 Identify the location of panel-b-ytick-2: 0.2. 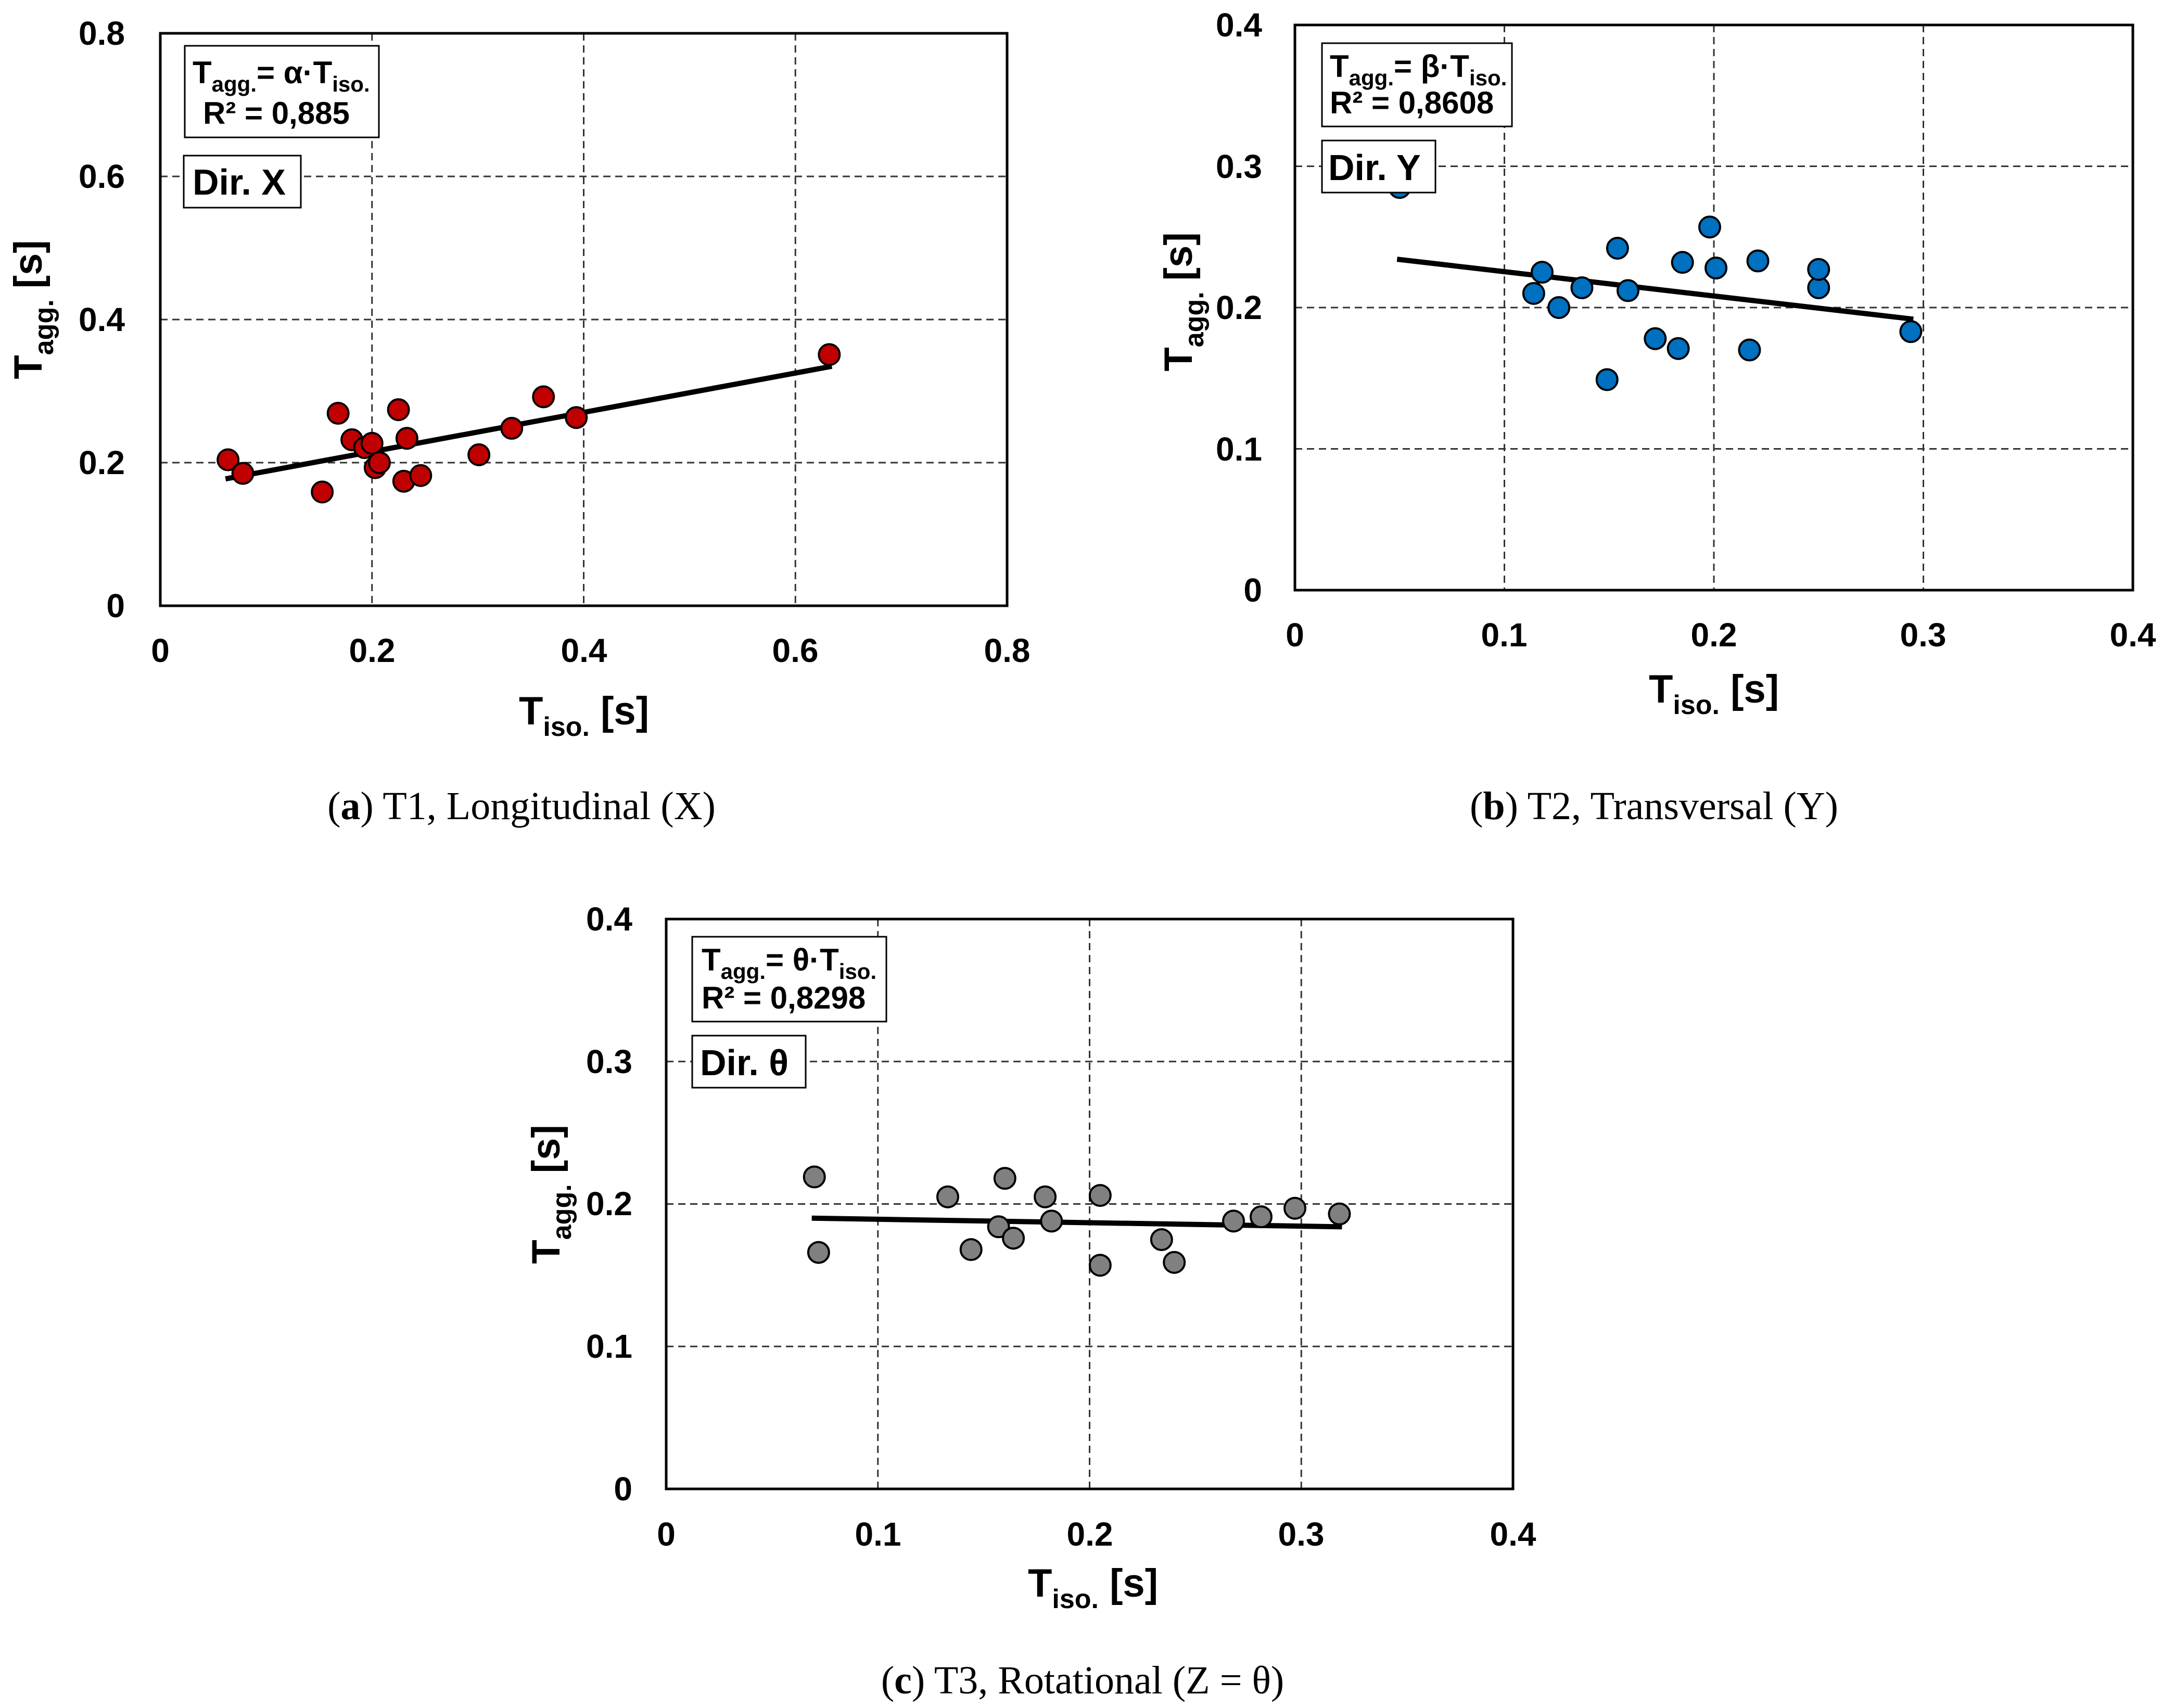
(1239, 307).